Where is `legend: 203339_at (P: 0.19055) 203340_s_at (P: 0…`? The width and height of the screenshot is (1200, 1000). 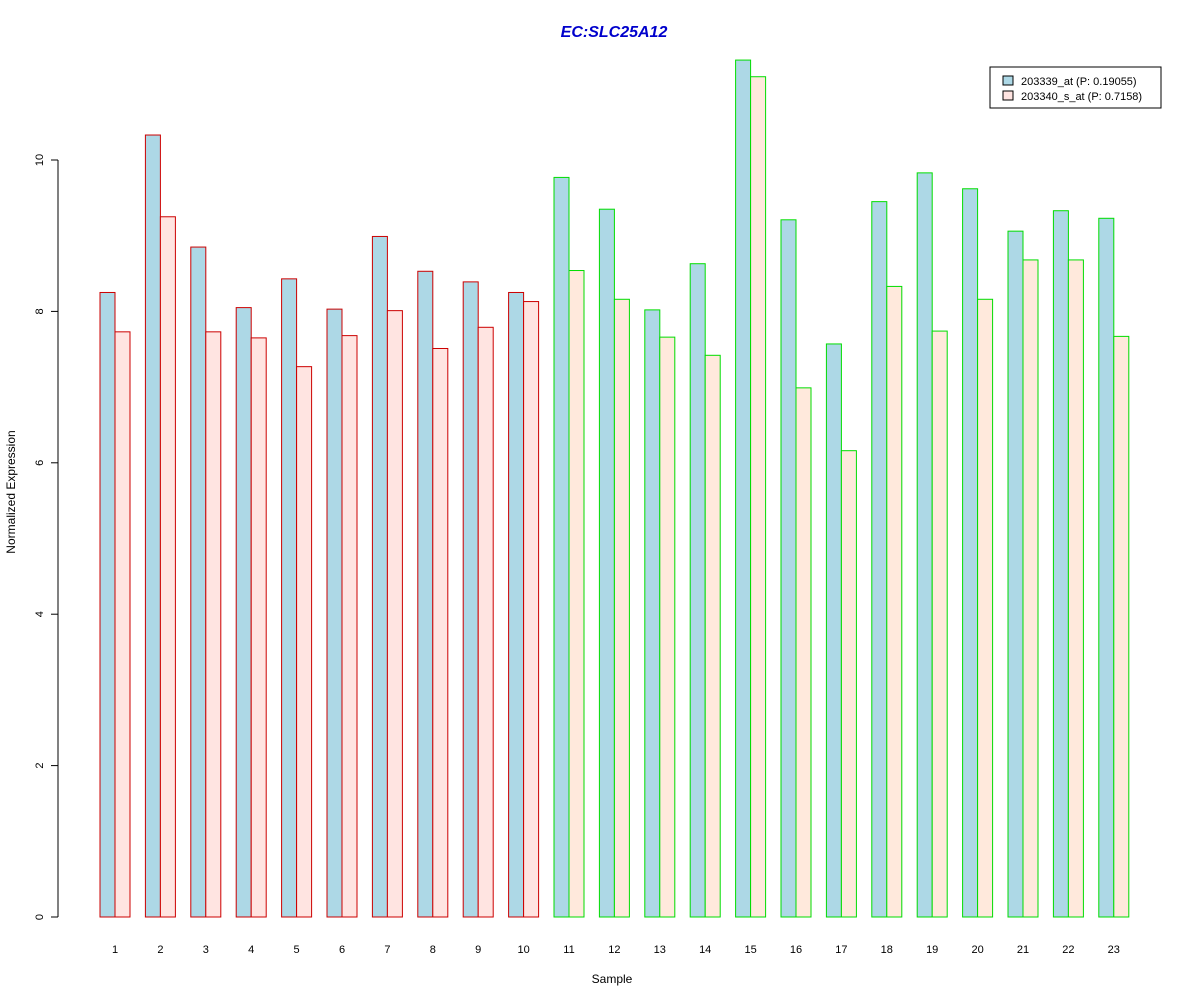
legend: 203339_at (P: 0.19055) 203340_s_at (P: 0… is located at coordinates (1075, 87).